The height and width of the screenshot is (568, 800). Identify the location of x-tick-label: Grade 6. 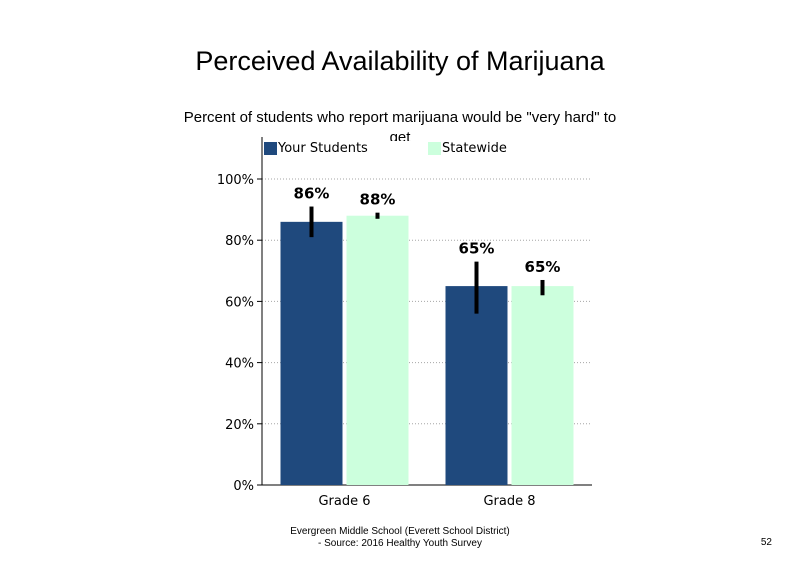
(344, 501).